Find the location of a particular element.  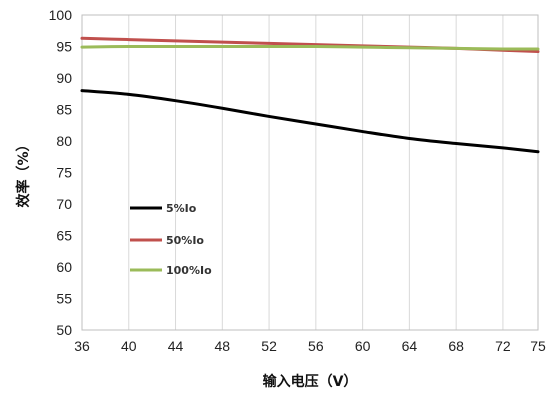

y-tick-label: 60 is located at coordinates (64, 267).